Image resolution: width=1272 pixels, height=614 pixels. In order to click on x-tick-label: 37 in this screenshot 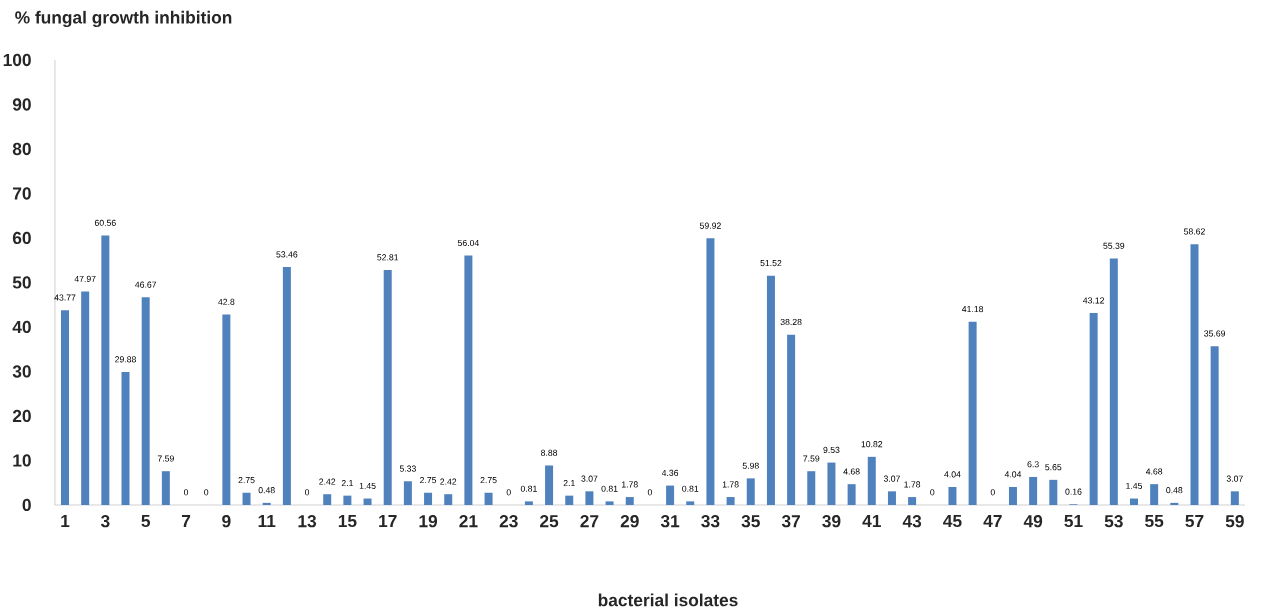, I will do `click(790, 521)`.